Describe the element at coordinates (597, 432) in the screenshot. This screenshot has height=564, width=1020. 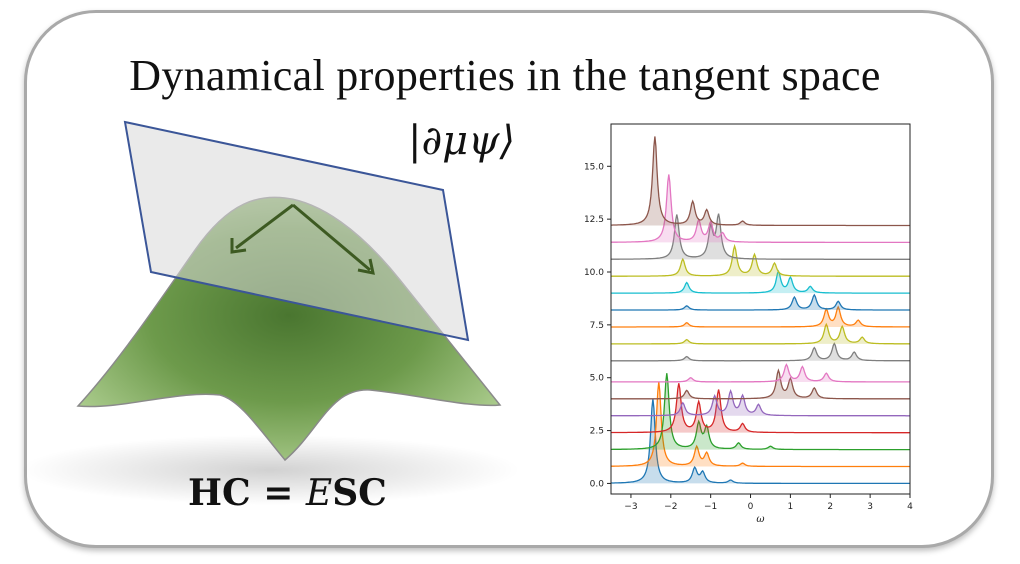
I see `y-tick-label: 2.5` at that location.